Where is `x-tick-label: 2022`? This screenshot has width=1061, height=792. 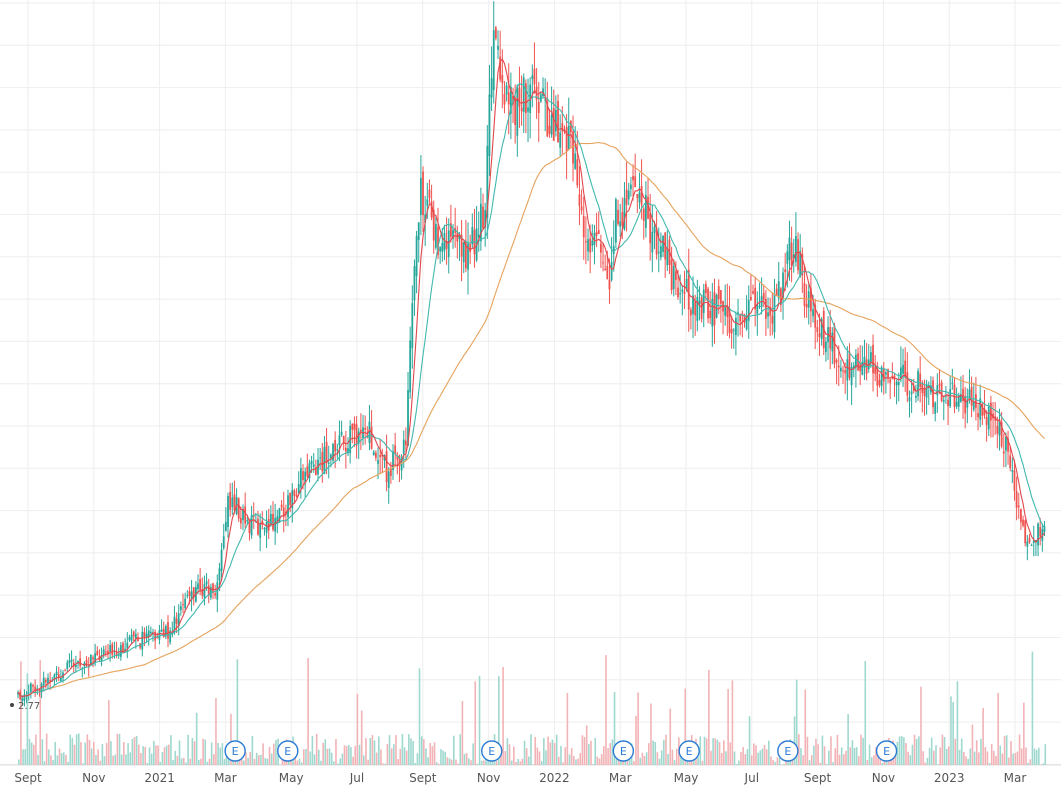 x-tick-label: 2022 is located at coordinates (554, 778).